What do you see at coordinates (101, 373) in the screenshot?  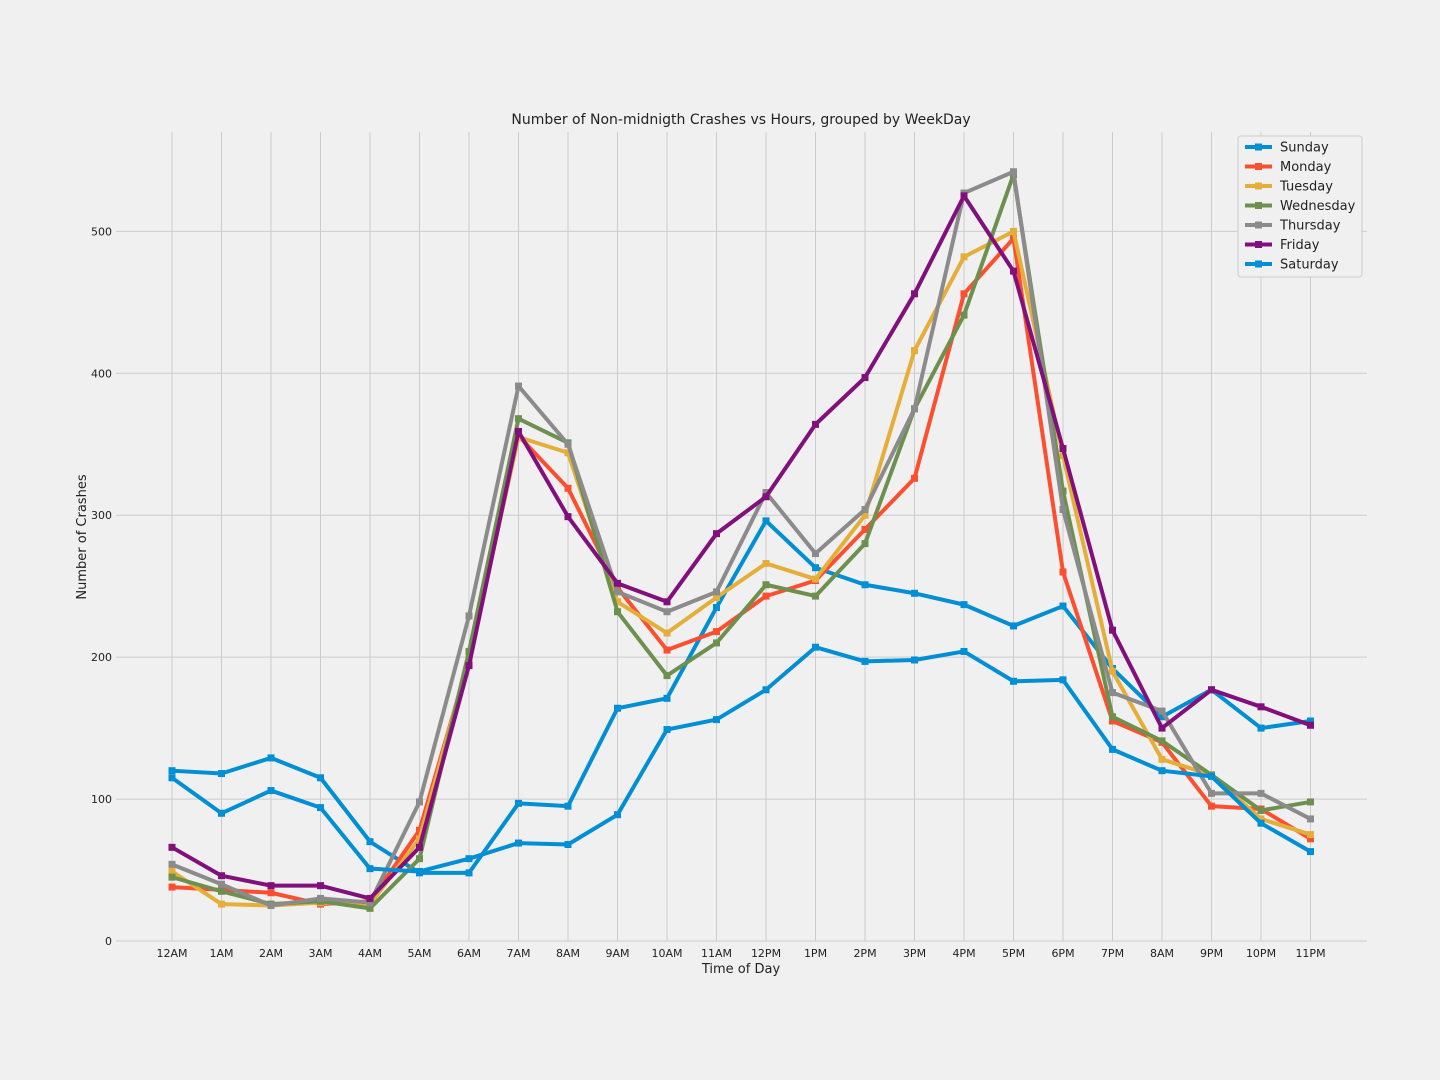 I see `y-tick-label: 400` at bounding box center [101, 373].